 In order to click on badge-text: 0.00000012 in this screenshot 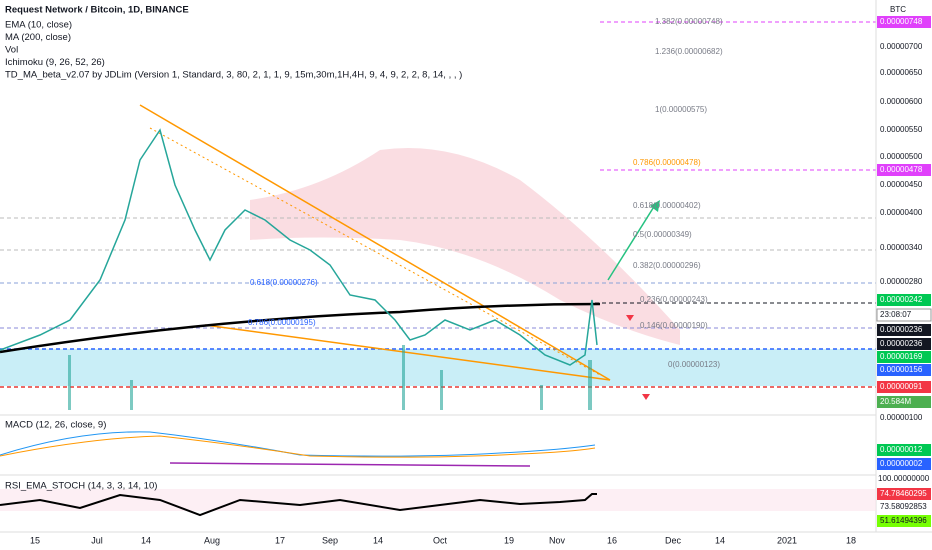, I will do `click(901, 449)`.